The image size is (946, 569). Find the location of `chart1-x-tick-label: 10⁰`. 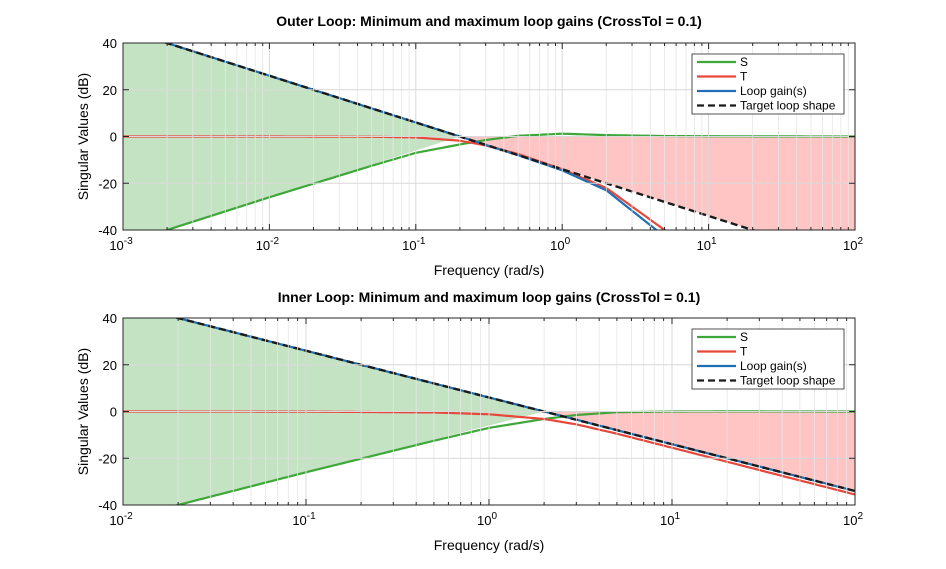

chart1-x-tick-label: 10⁰ is located at coordinates (487, 519).